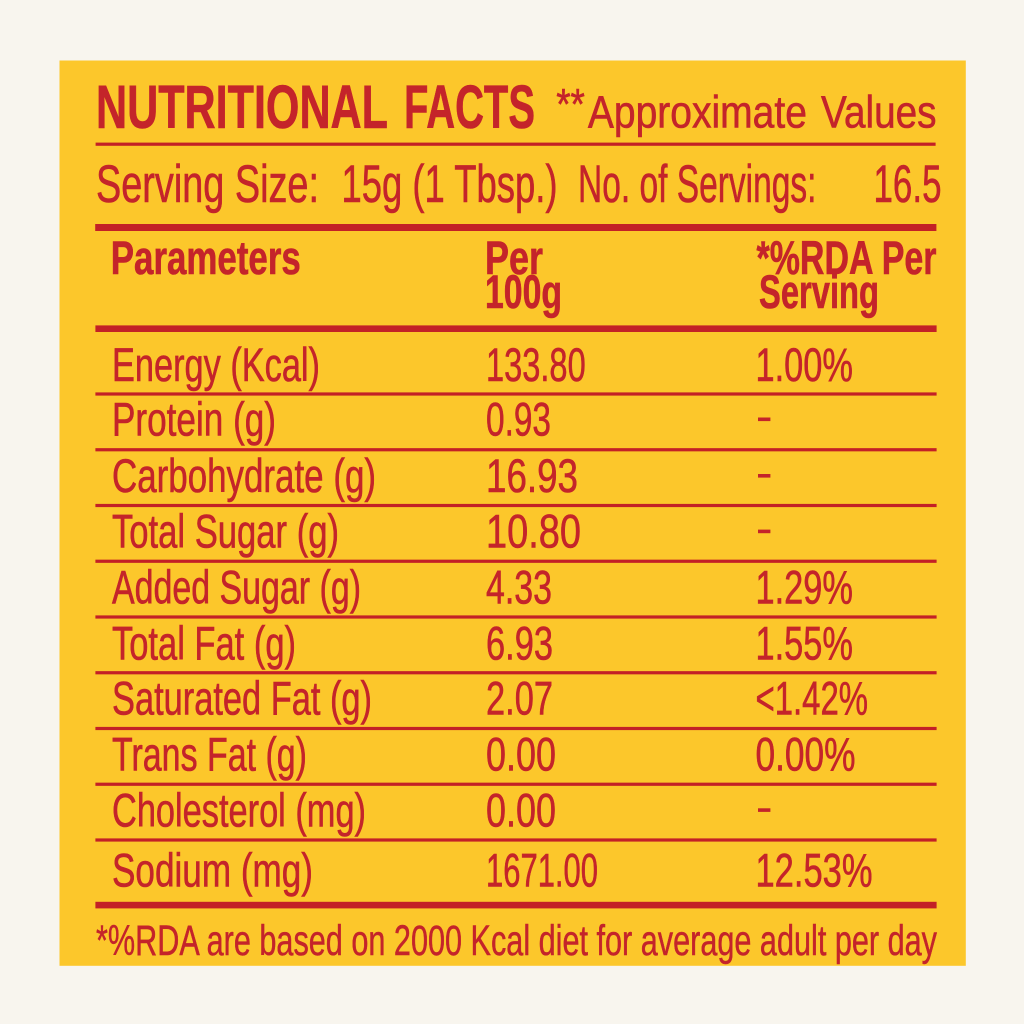  What do you see at coordinates (879, 112) in the screenshot?
I see `svg-text: Values` at bounding box center [879, 112].